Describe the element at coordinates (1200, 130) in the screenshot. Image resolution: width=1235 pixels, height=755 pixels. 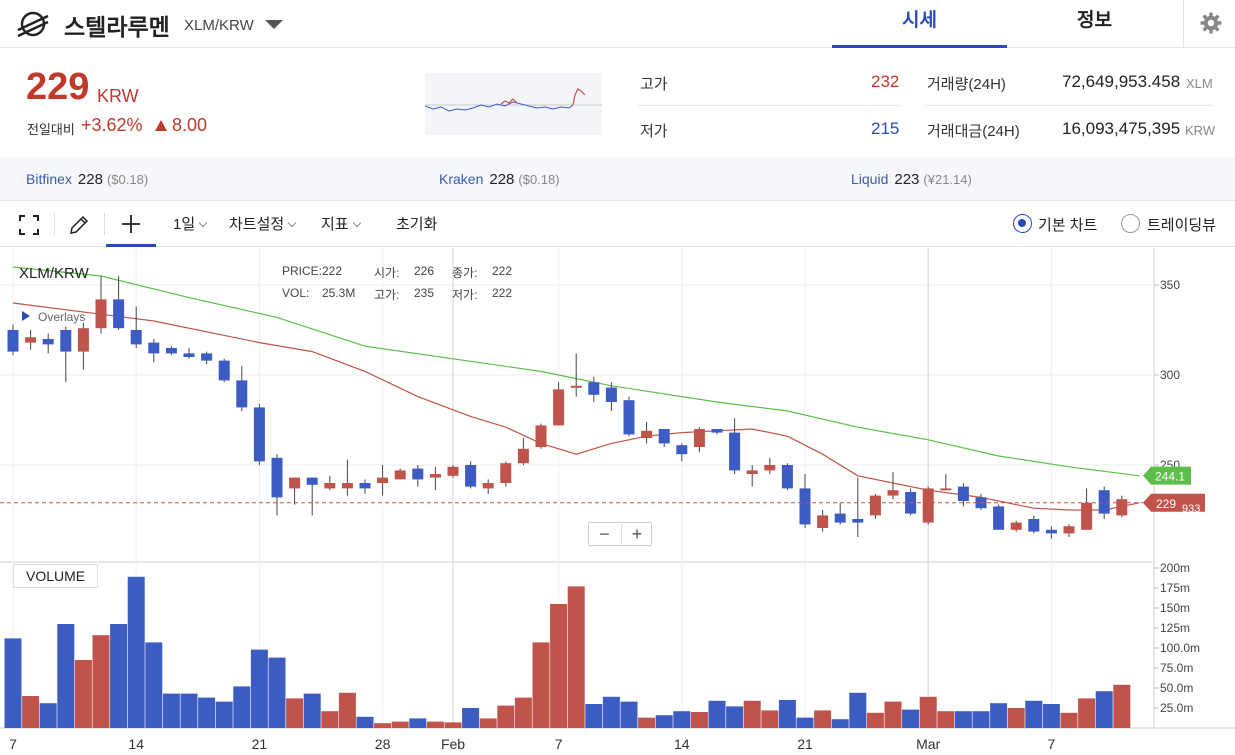
I see `amount-unit: KRW` at that location.